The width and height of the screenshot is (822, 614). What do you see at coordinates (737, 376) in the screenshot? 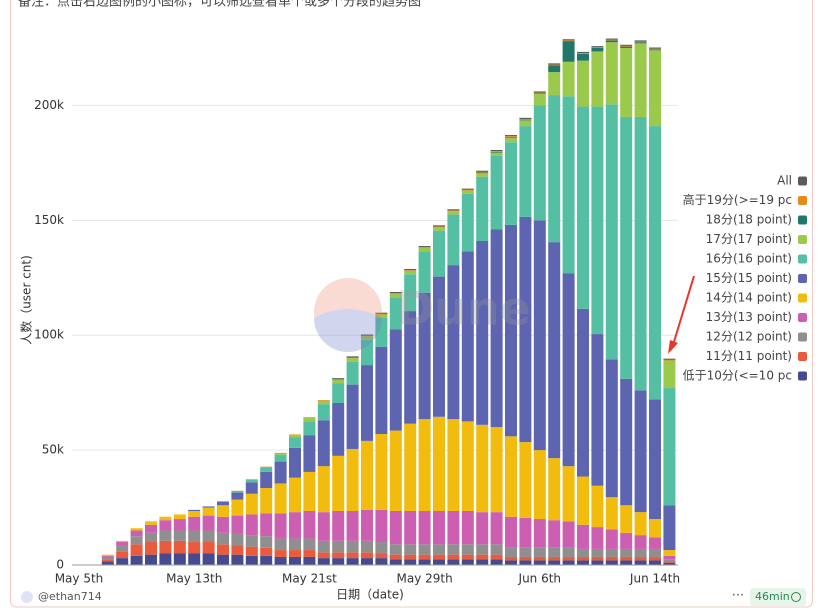
I see `legend-label: 低于10分(<=10 pc` at bounding box center [737, 376].